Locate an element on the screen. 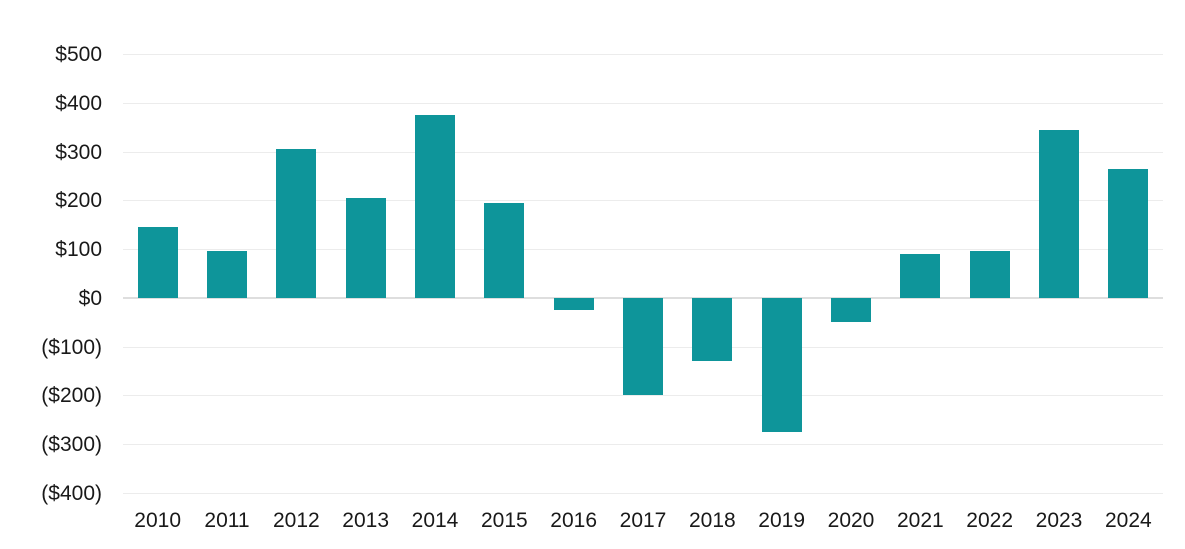  bar-2020 is located at coordinates (851, 310).